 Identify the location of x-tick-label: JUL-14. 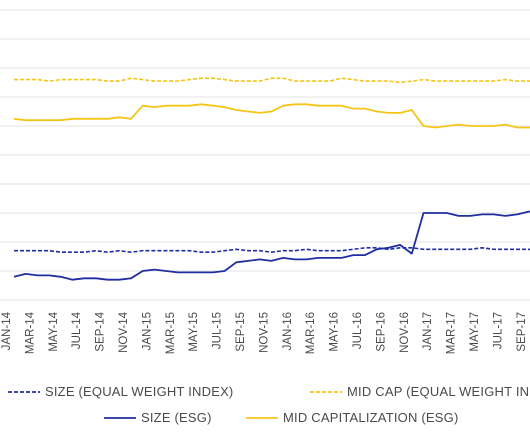
(77, 330).